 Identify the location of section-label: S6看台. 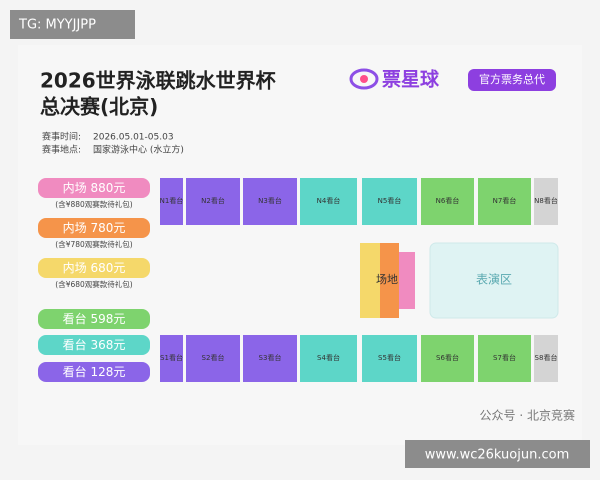
(447, 357).